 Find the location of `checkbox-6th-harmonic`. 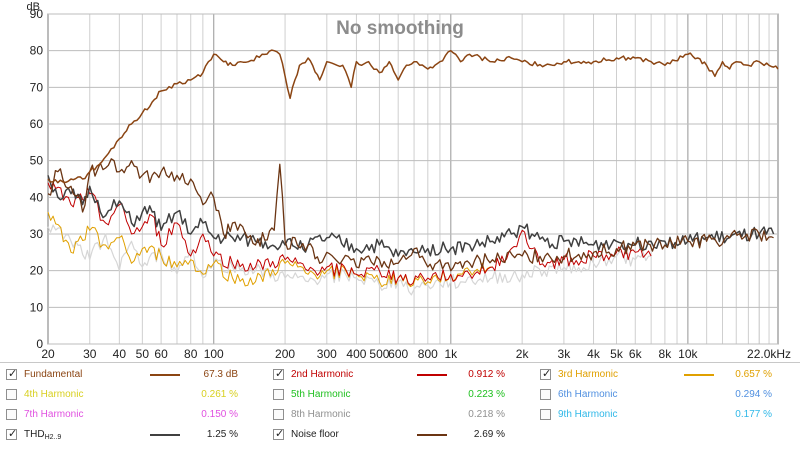

checkbox-6th-harmonic is located at coordinates (545, 394).